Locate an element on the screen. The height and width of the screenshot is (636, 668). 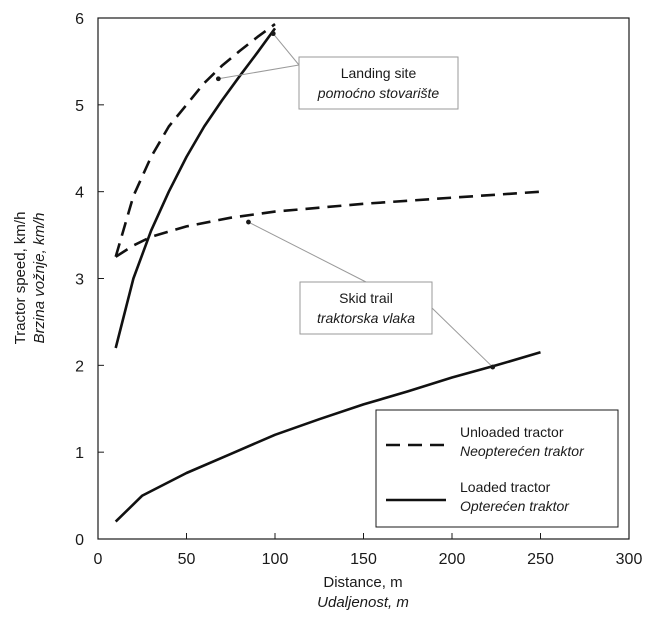
x-tick-label: 0 is located at coordinates (98, 559).